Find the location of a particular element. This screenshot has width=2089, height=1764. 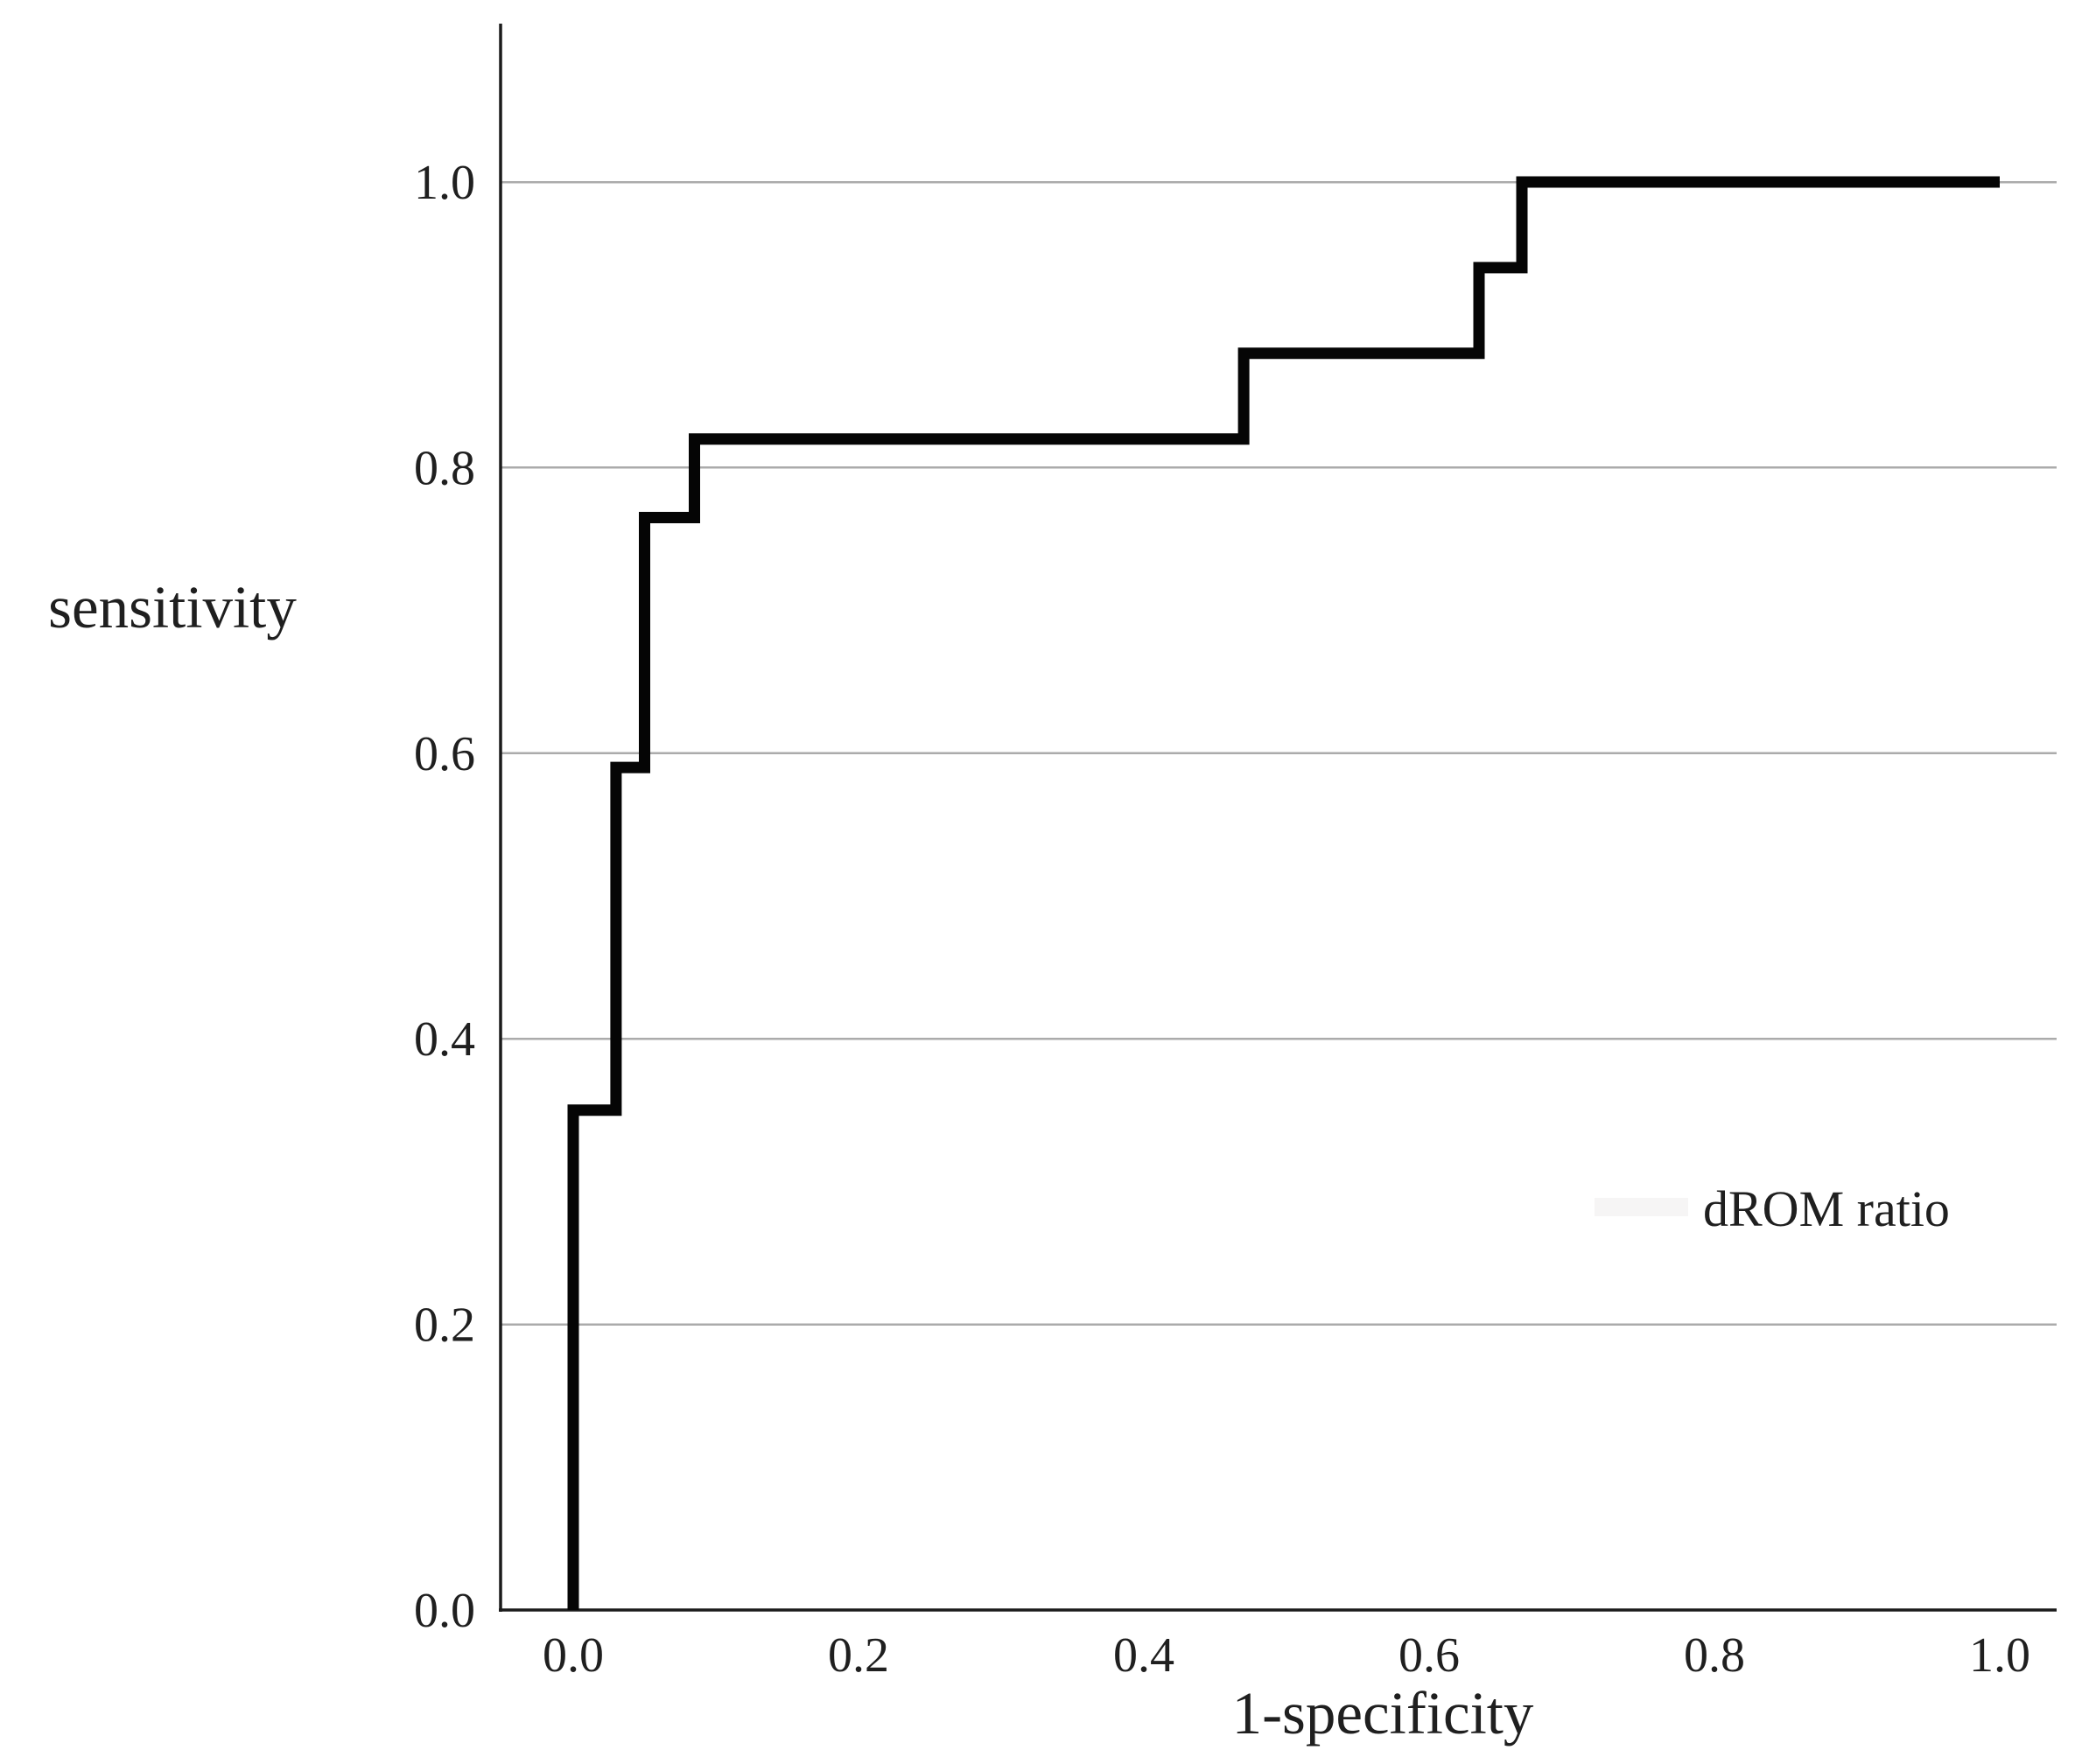

y-tick-labels: 0.0 0.2 0.4 0.6 0.8 1.0 is located at coordinates (445, 897).